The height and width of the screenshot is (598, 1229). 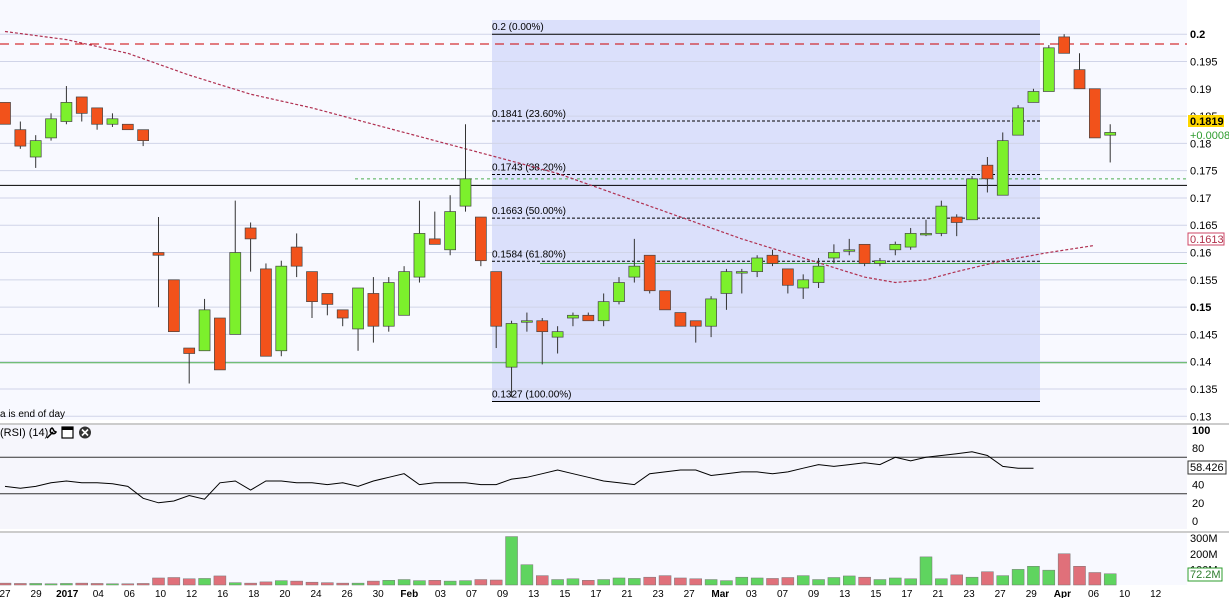 I want to click on rsi-line, so click(x=519, y=477).